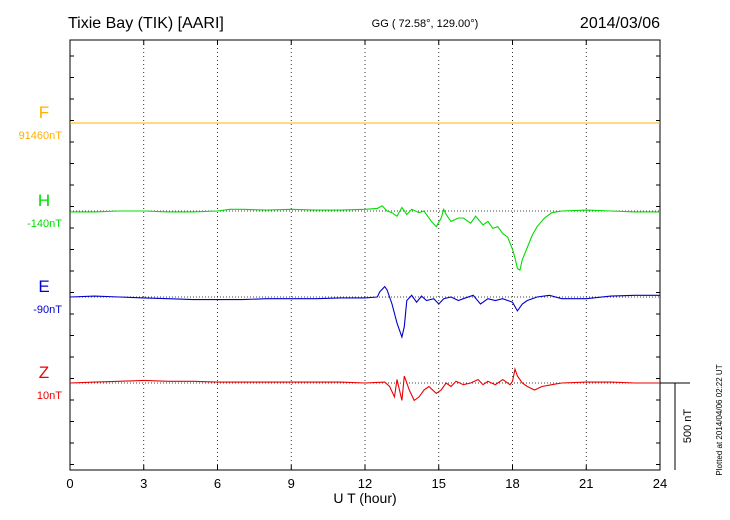 The height and width of the screenshot is (520, 730). I want to click on trace-e, so click(364, 312).